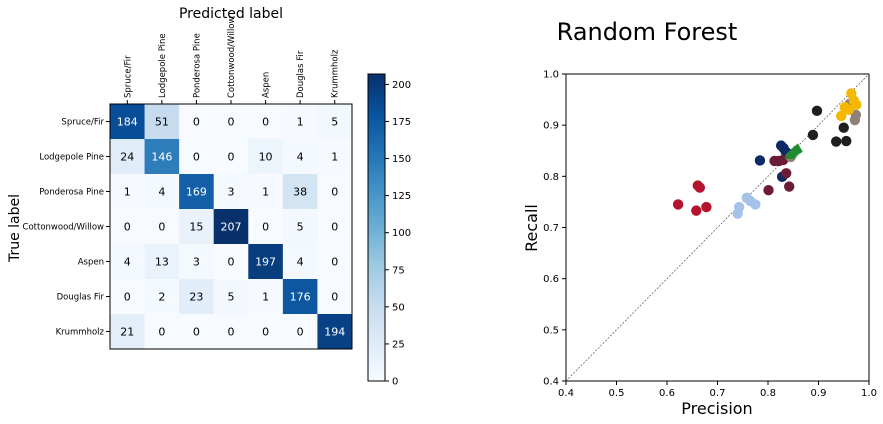  Describe the element at coordinates (71, 193) in the screenshot. I see `y-tick-label: Ponderosa Pine` at that location.